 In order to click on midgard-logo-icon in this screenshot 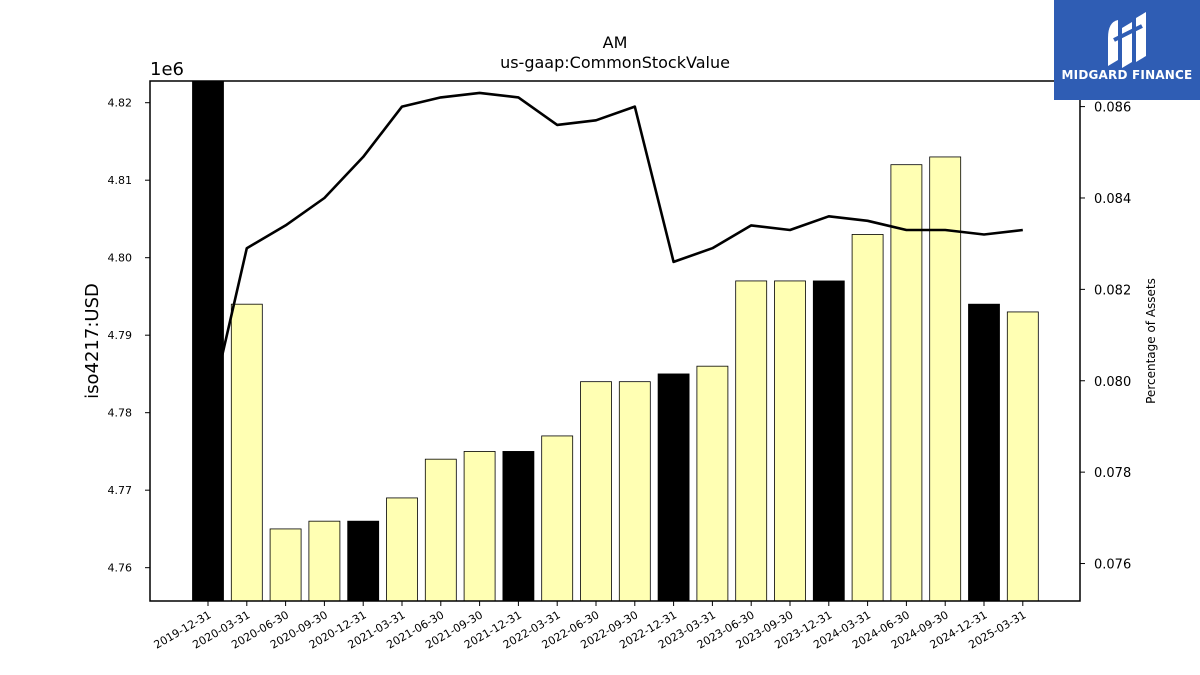, I will do `click(1127, 40)`.